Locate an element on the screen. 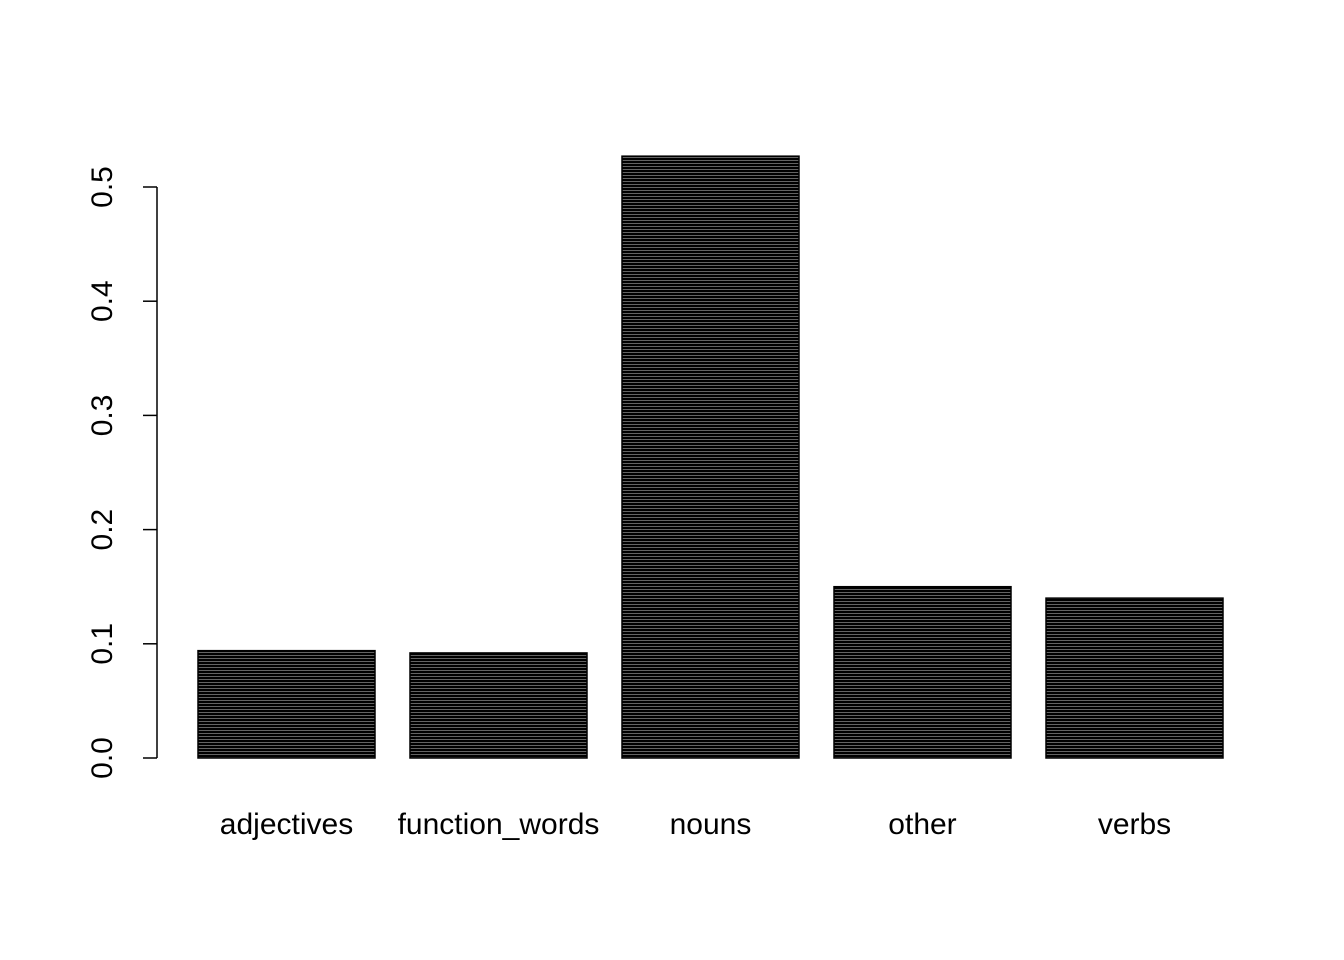 This screenshot has width=1344, height=960. y-tick-label: 0.2 is located at coordinates (102, 530).